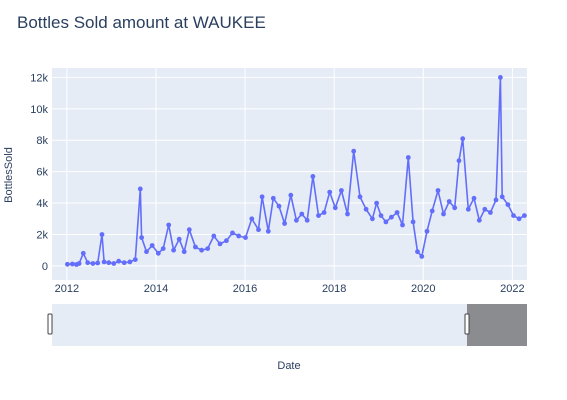 The image size is (567, 400). I want to click on y-tick-label: 8k, so click(42, 141).